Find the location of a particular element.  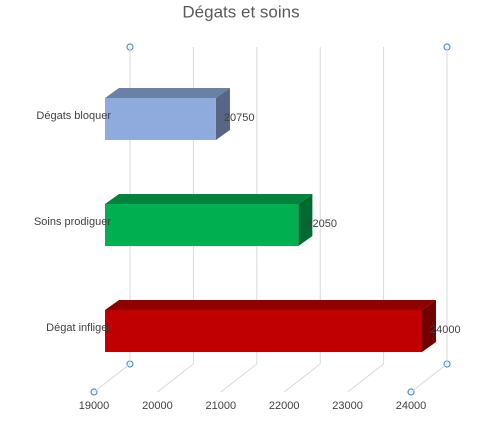

x-tick-label: 23000 is located at coordinates (347, 406).